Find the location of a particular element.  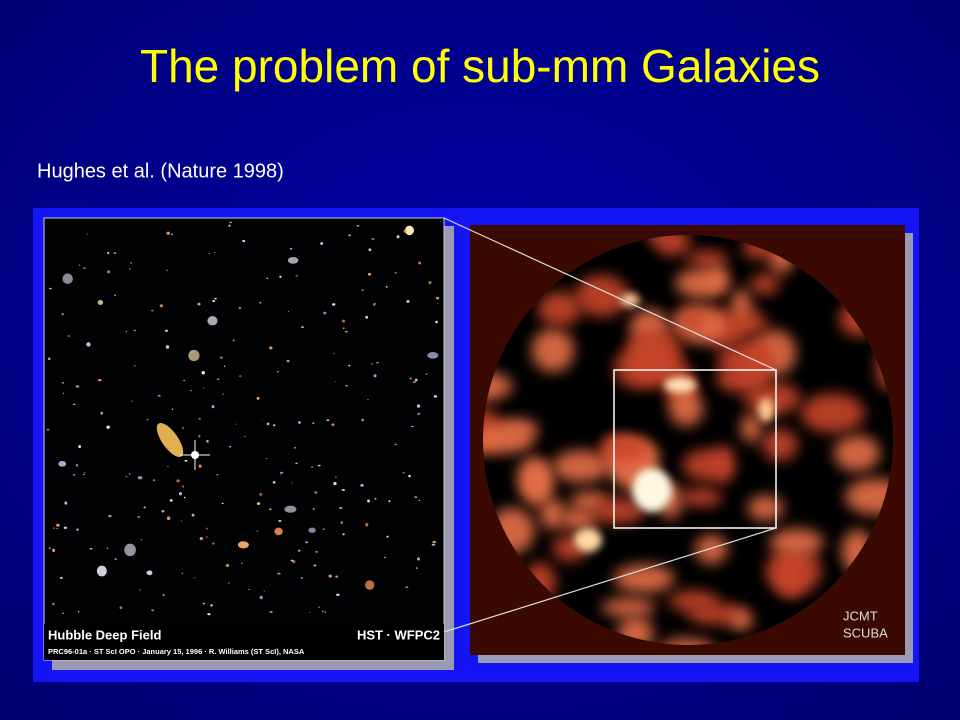

scuba-label: JCMT is located at coordinates (860, 615).